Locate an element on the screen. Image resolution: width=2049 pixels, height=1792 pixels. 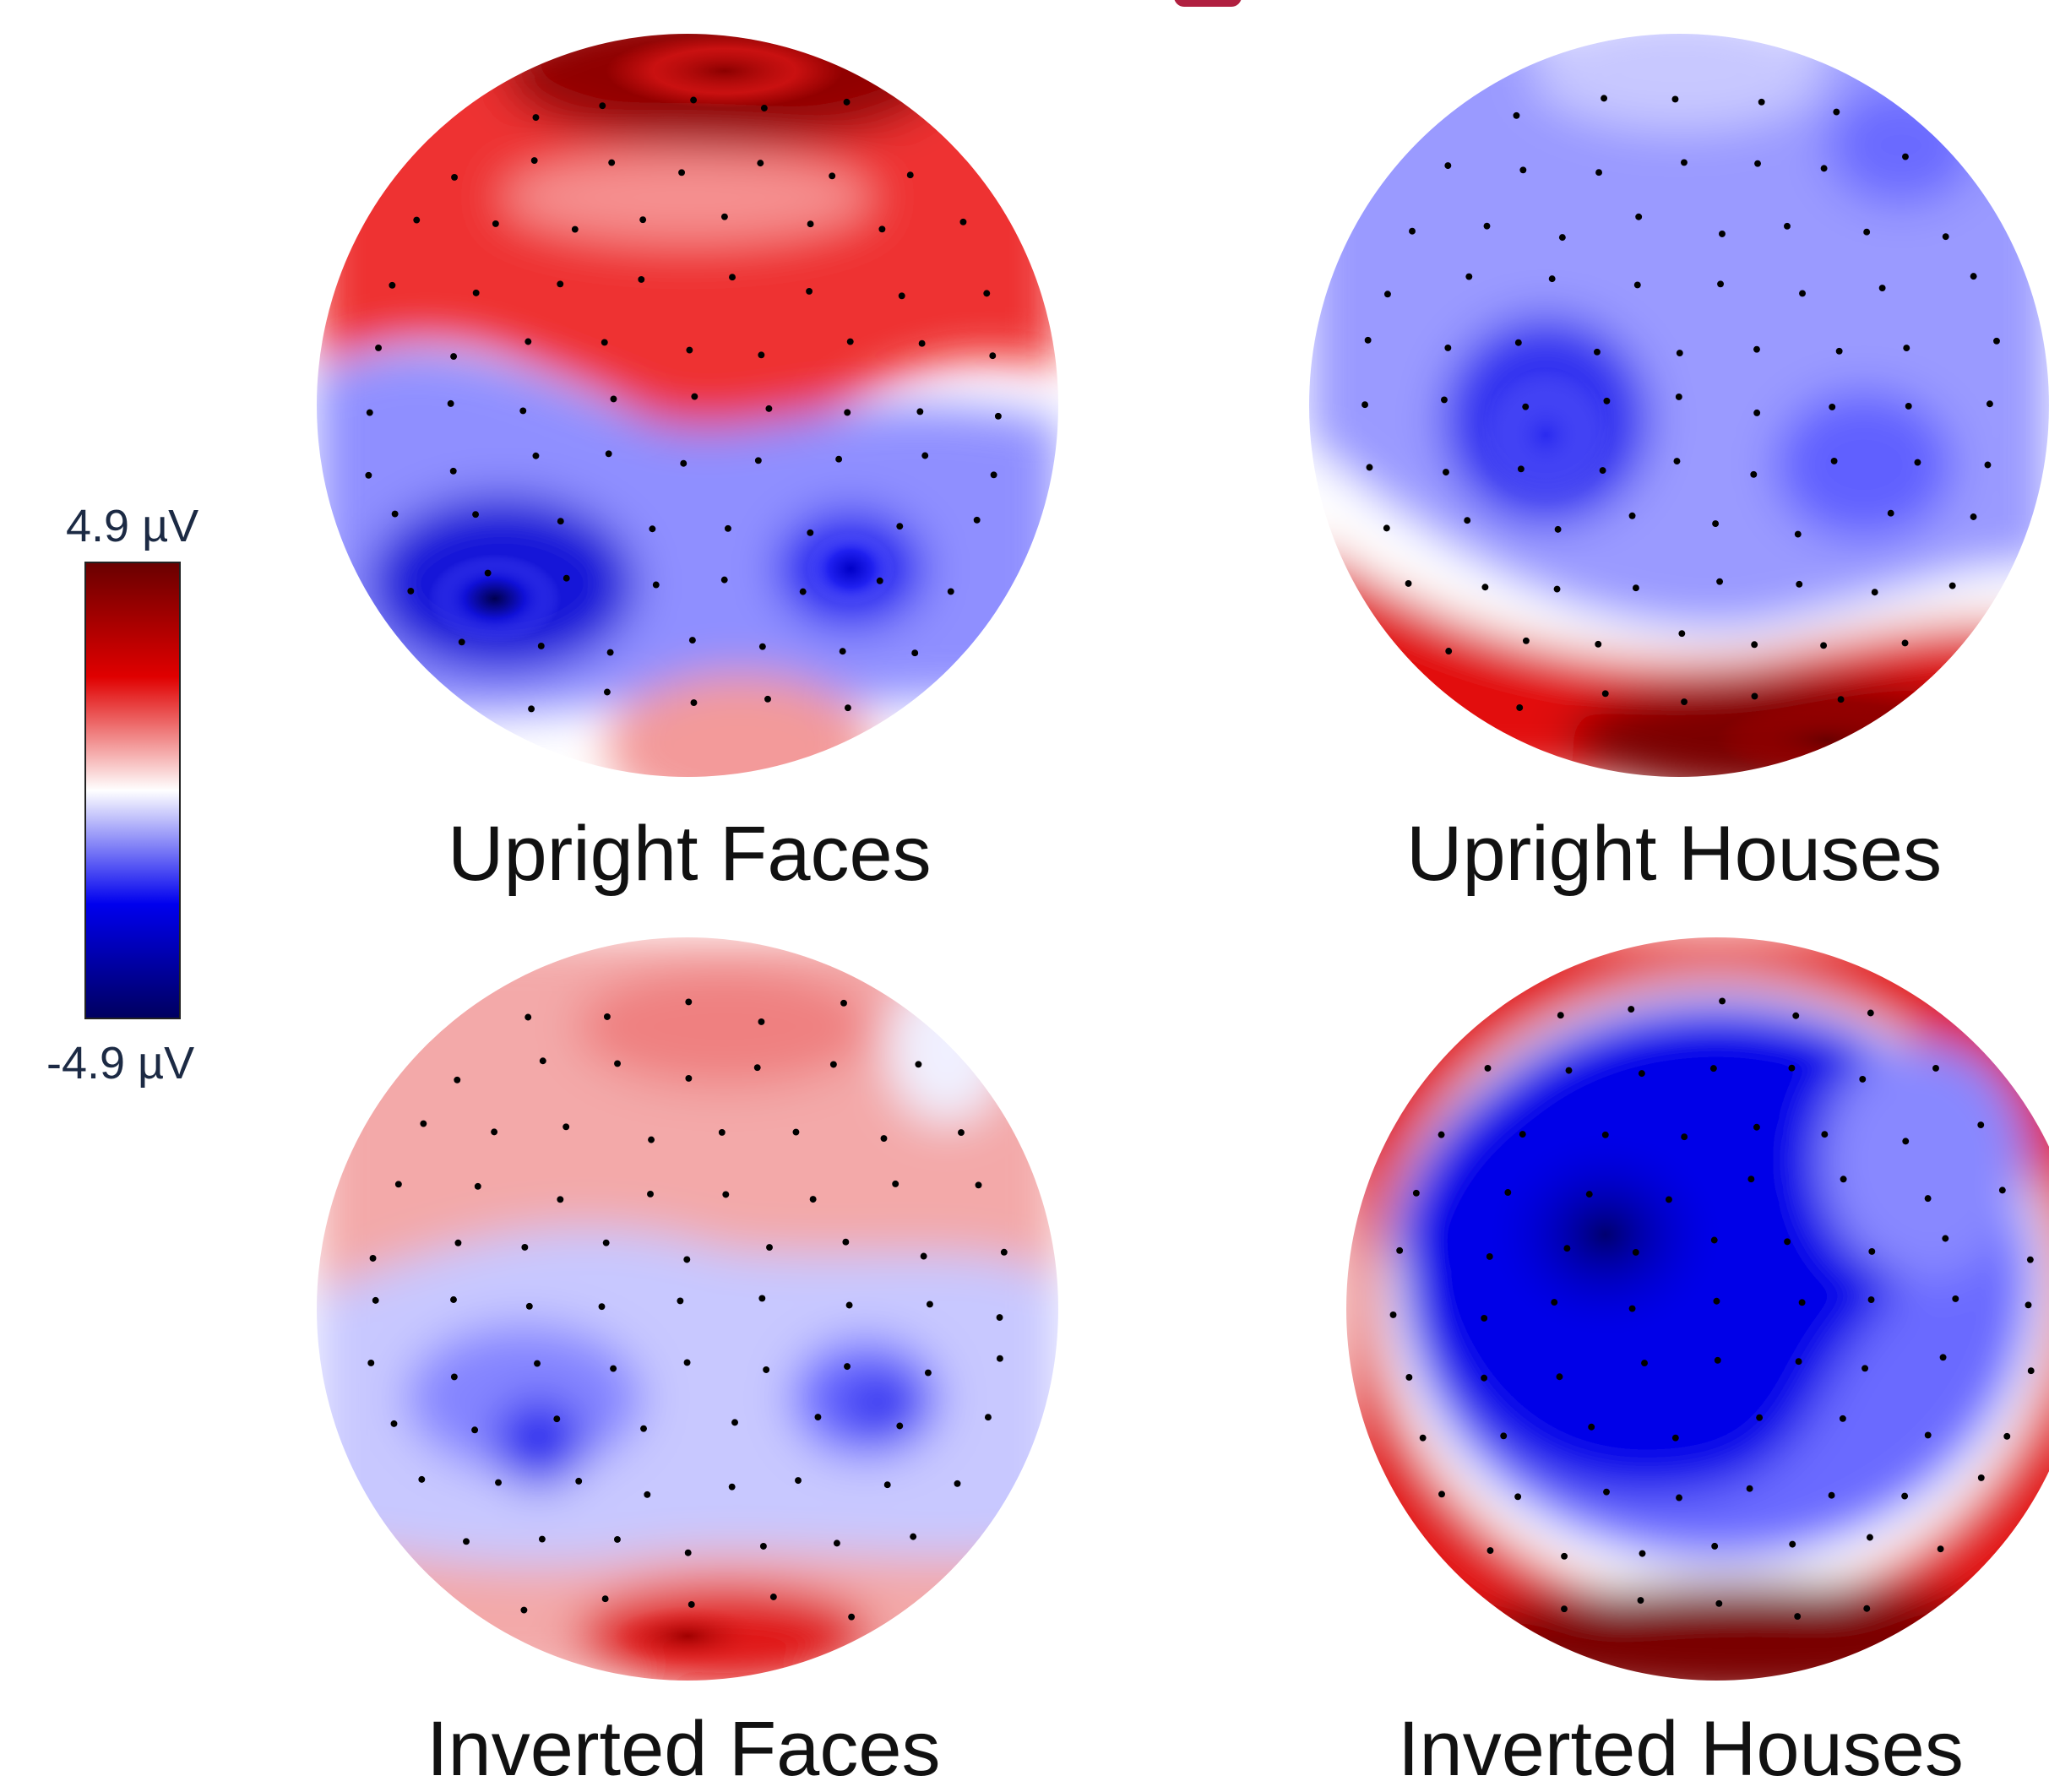
topomap-upright-houses is located at coordinates (1679, 406).